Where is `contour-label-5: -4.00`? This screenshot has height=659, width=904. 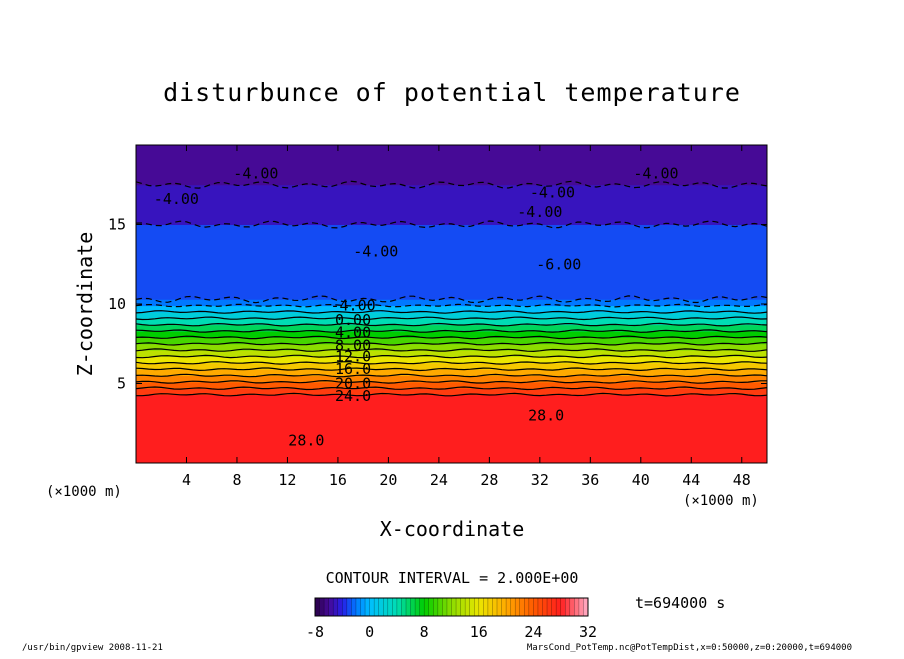
contour-label-5: -4.00 is located at coordinates (375, 252).